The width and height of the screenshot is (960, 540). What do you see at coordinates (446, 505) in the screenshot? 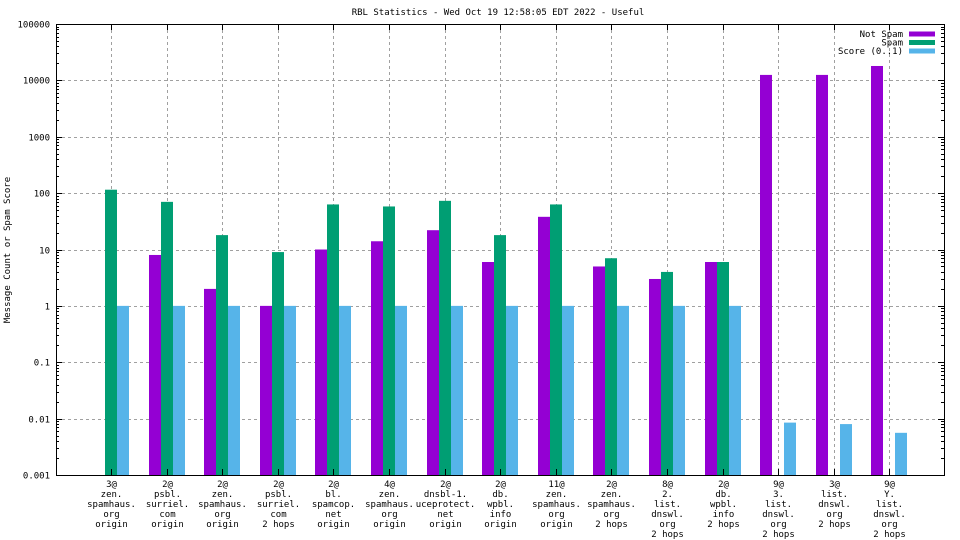
I see `x-tick-label-line: uceprotect.` at bounding box center [446, 505].